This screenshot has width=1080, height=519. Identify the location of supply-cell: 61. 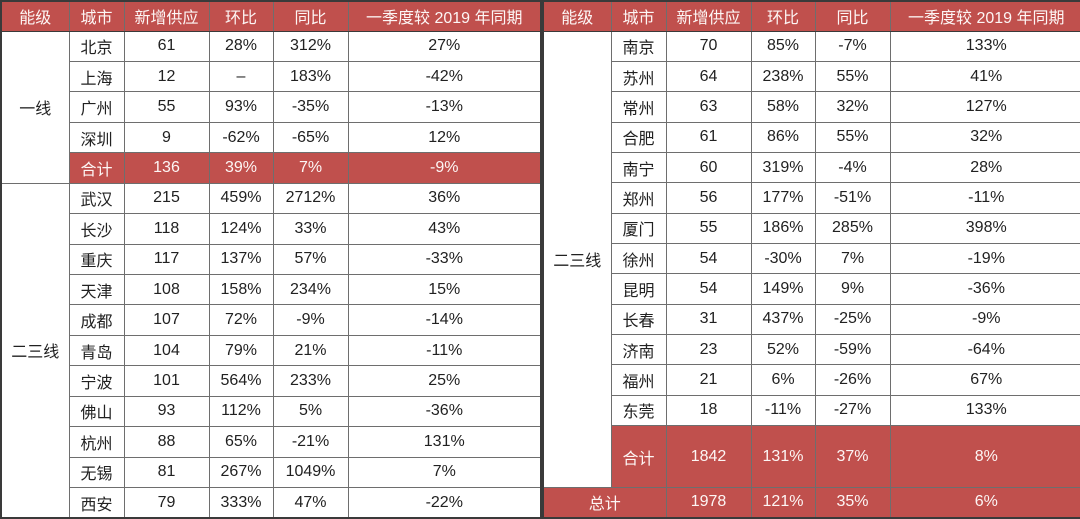
(708, 137).